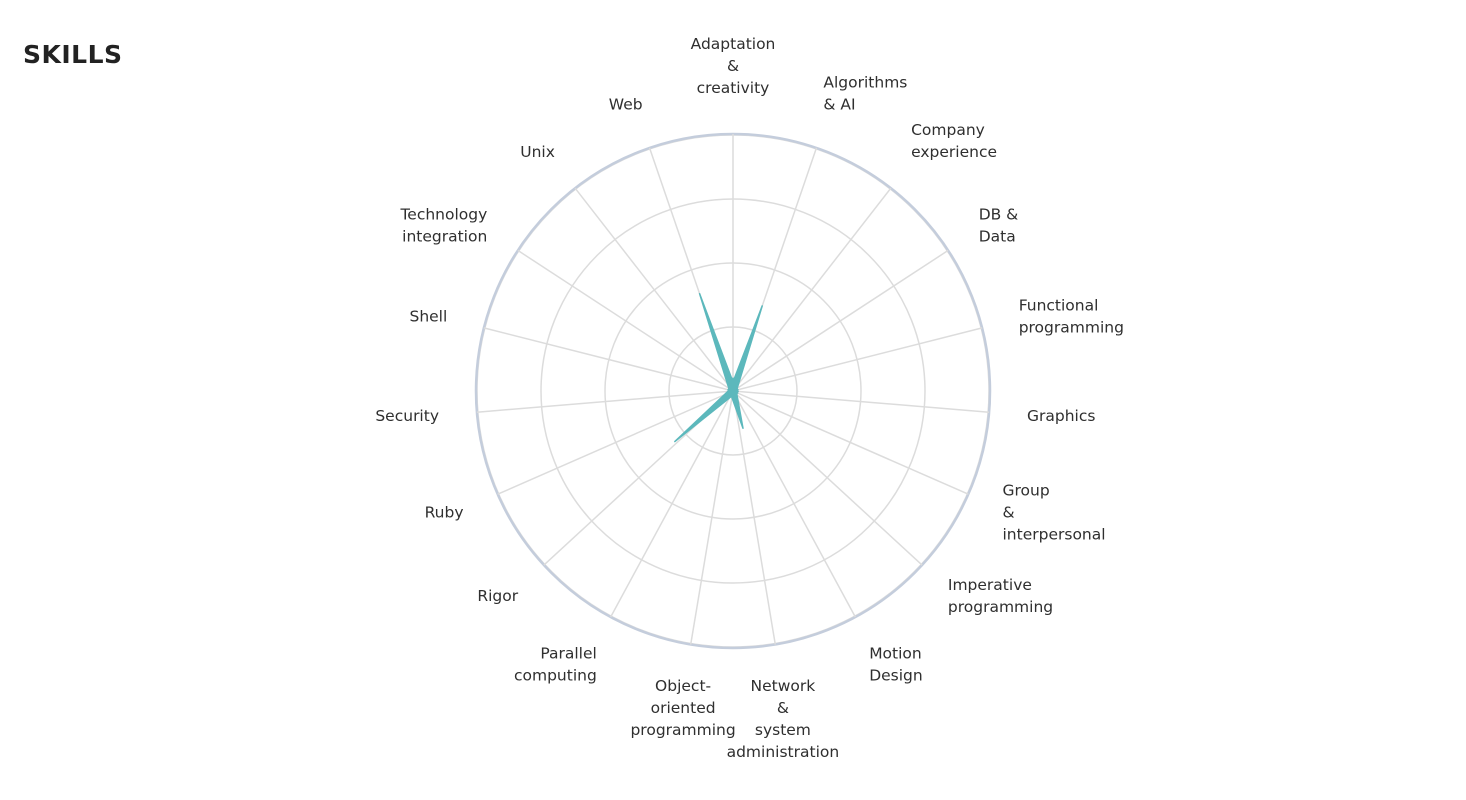 The height and width of the screenshot is (800, 1466). Describe the element at coordinates (1026, 491) in the screenshot. I see `axis-label-line: Group` at that location.